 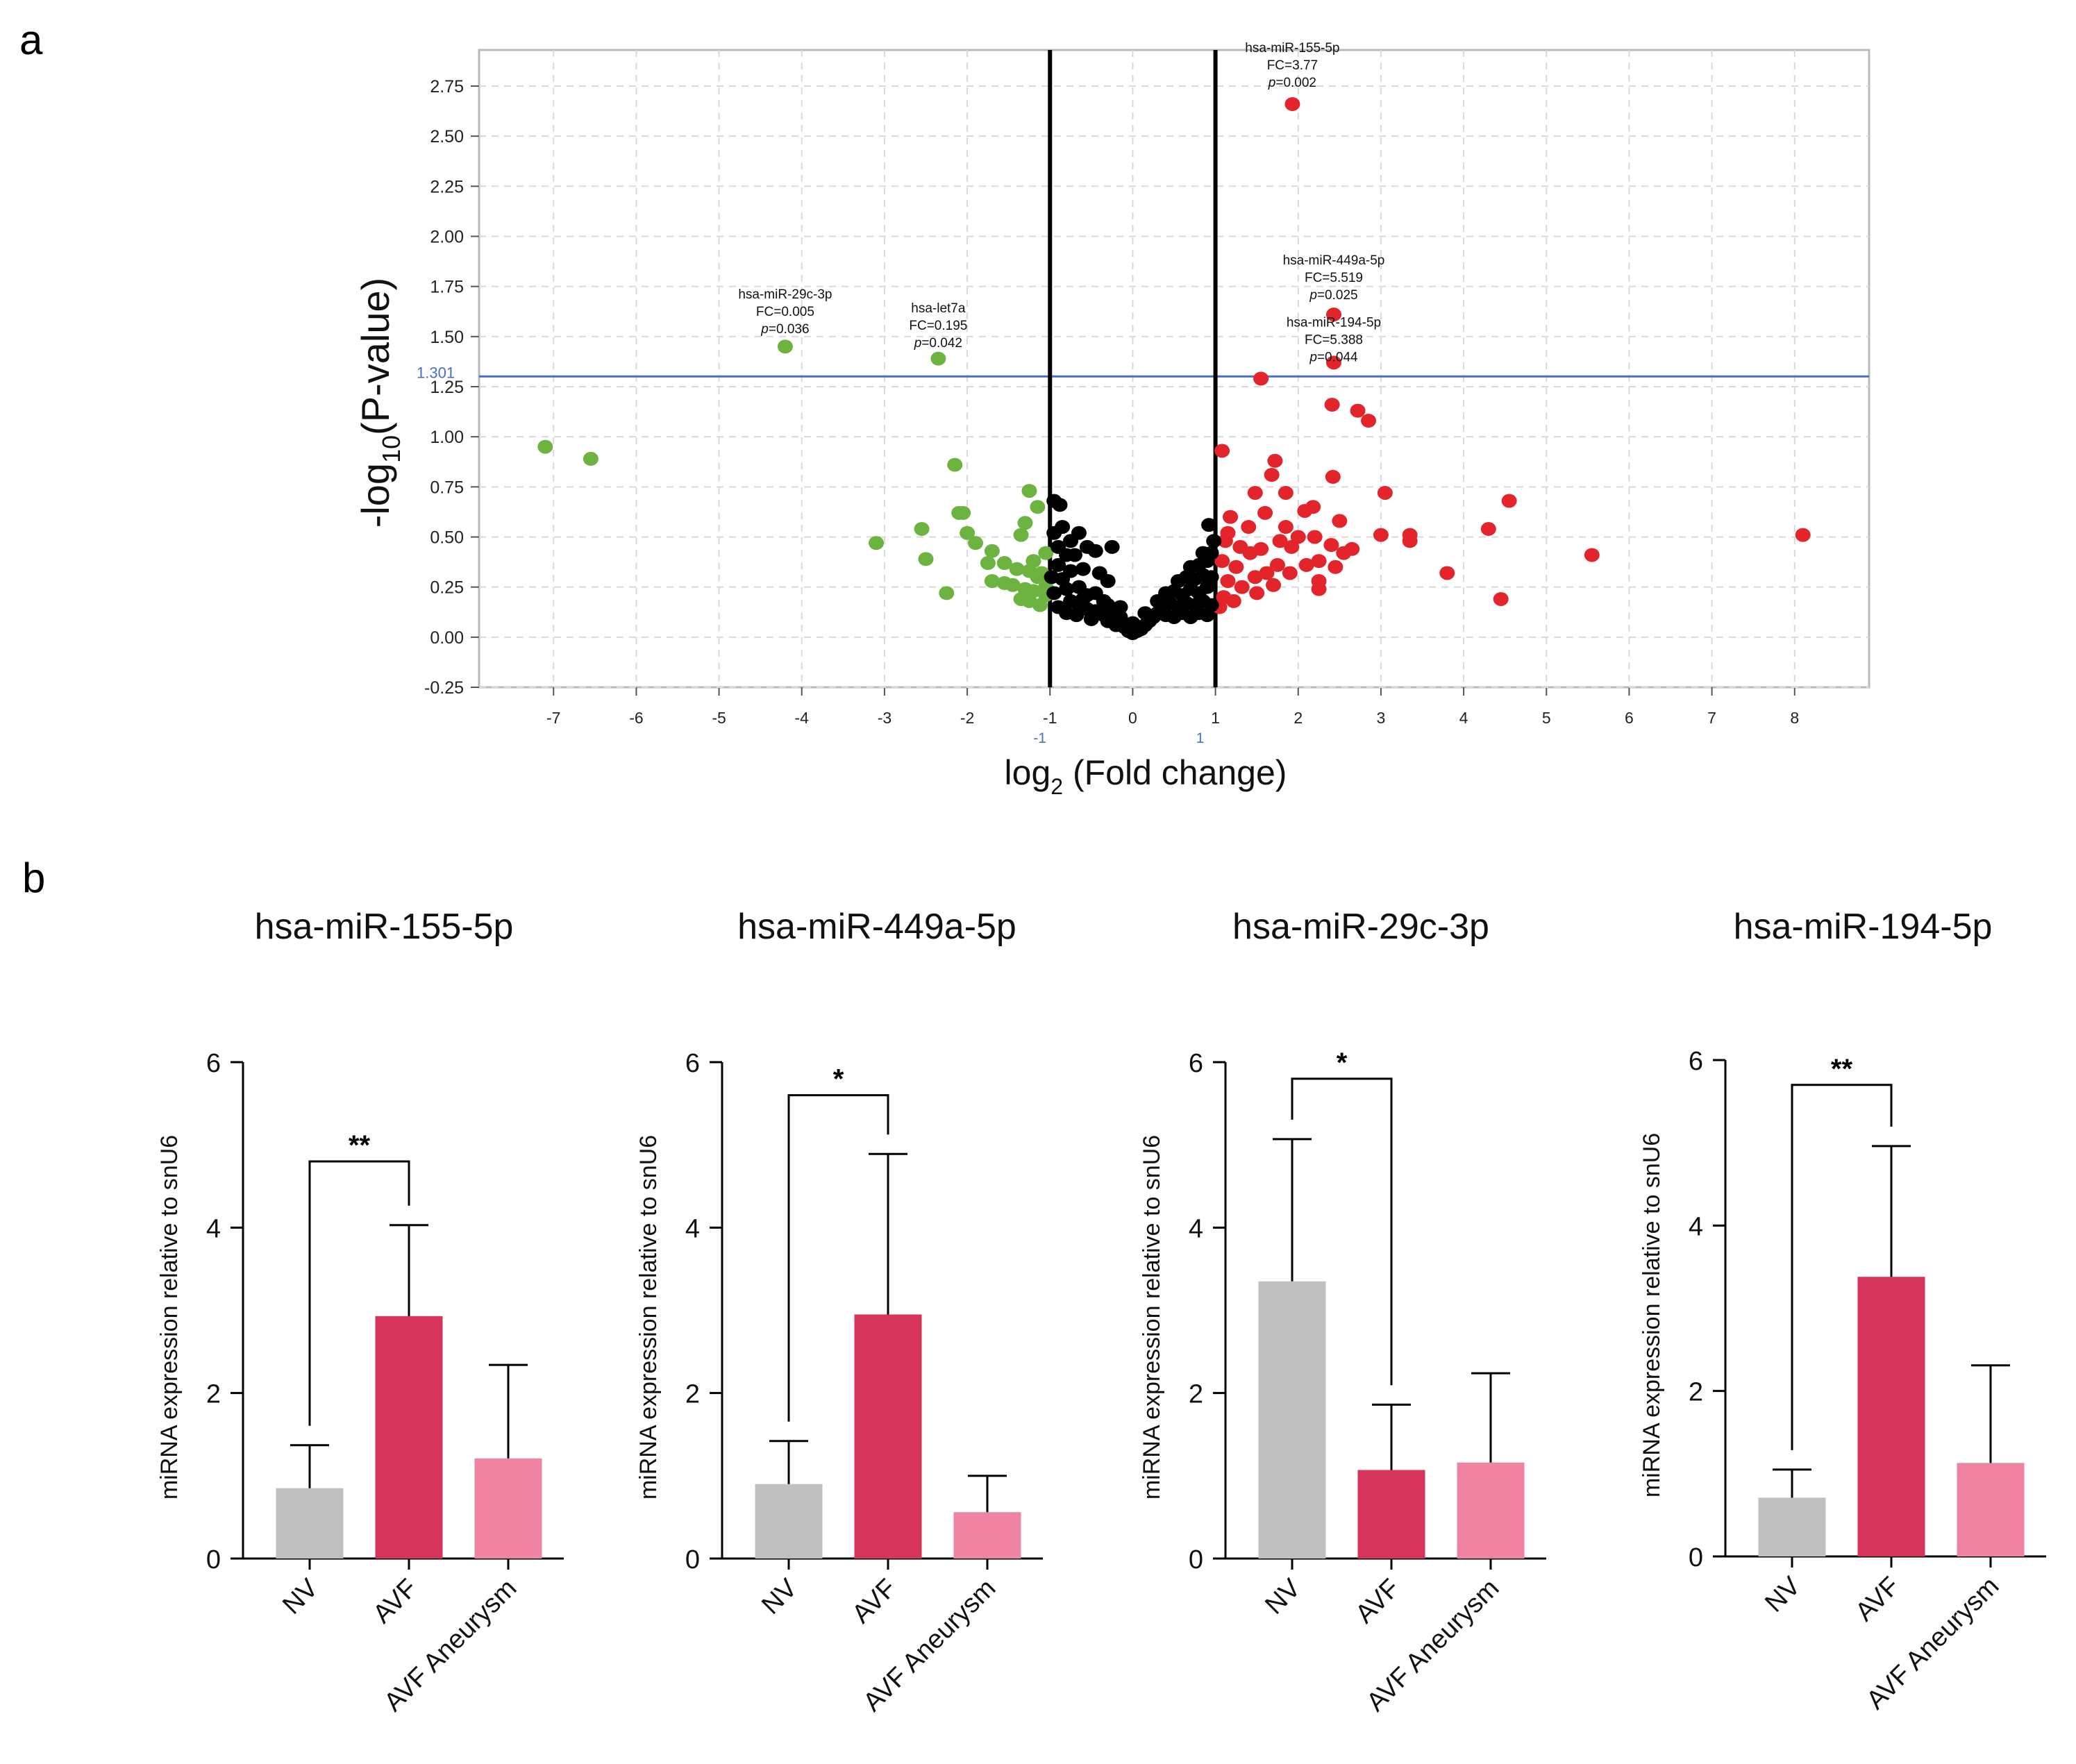 I want to click on point-annotation: p=0.042, so click(x=938, y=343).